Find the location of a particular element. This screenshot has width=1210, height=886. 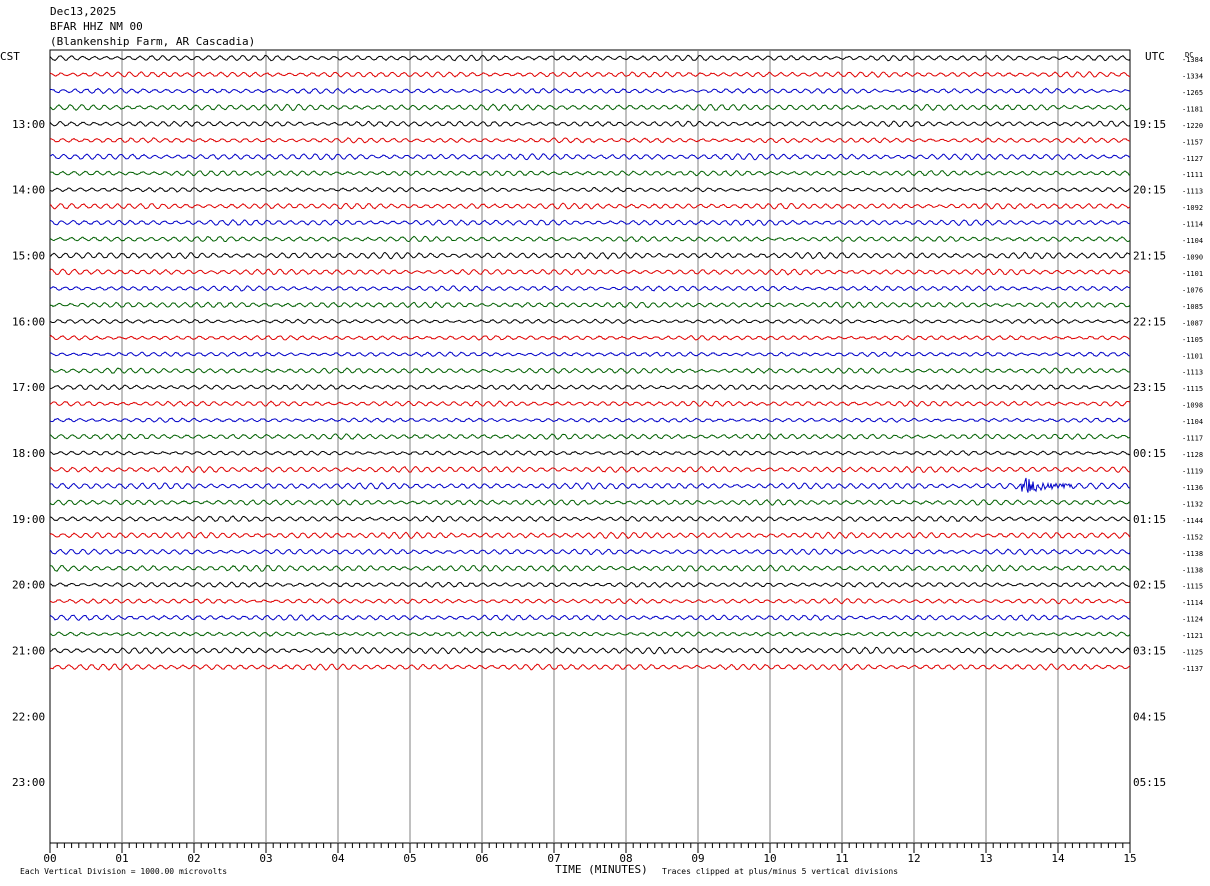

dc-offset-label: -1121 is located at coordinates (1192, 636).